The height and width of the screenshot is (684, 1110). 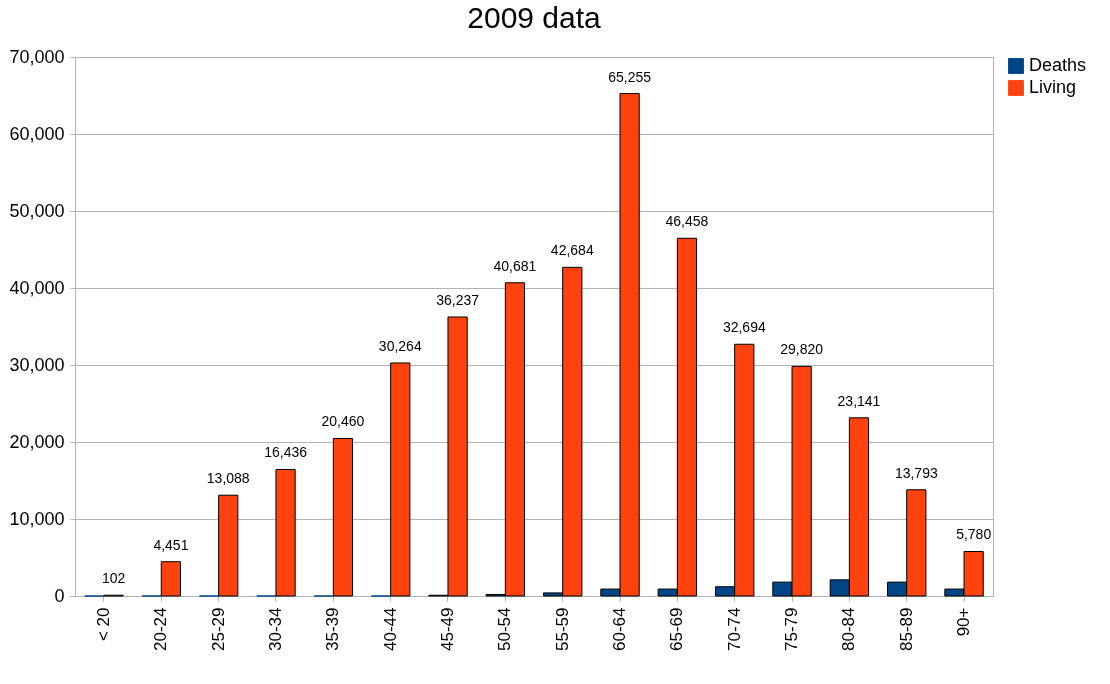 What do you see at coordinates (161, 629) in the screenshot?
I see `x-tick-label: 20-24` at bounding box center [161, 629].